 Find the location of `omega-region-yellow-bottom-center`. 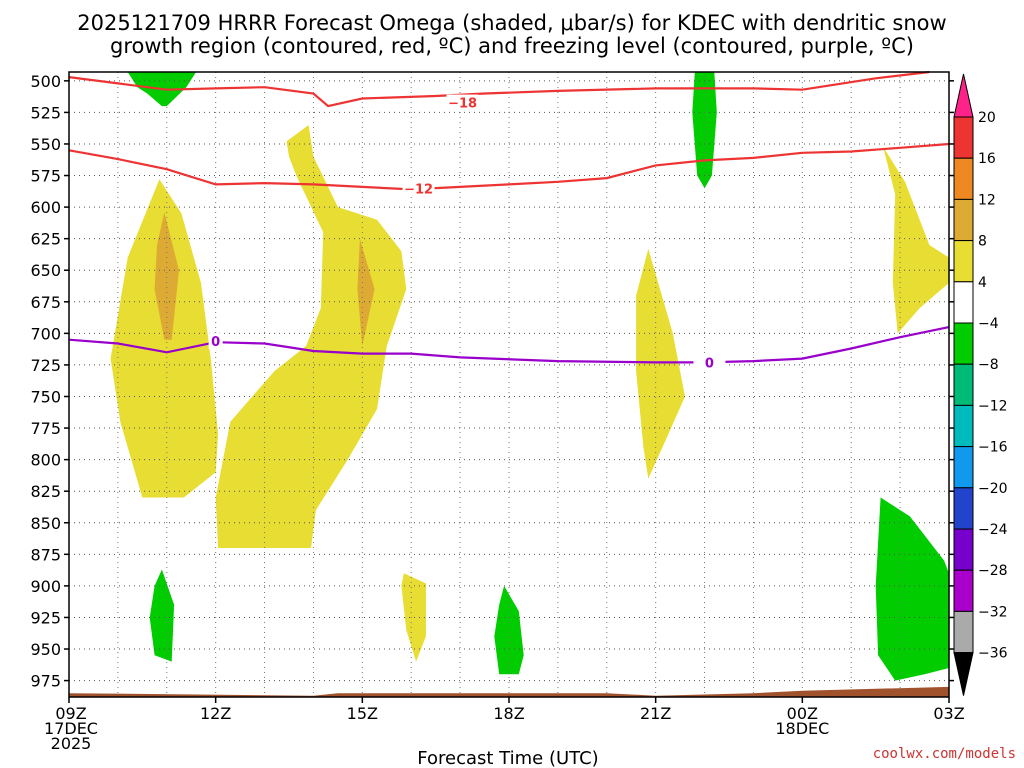

omega-region-yellow-bottom-center is located at coordinates (413, 617).